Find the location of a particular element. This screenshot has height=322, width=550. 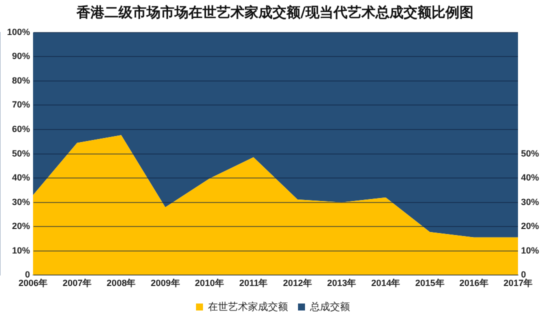

y-tick-label: 70% is located at coordinates (21, 105).